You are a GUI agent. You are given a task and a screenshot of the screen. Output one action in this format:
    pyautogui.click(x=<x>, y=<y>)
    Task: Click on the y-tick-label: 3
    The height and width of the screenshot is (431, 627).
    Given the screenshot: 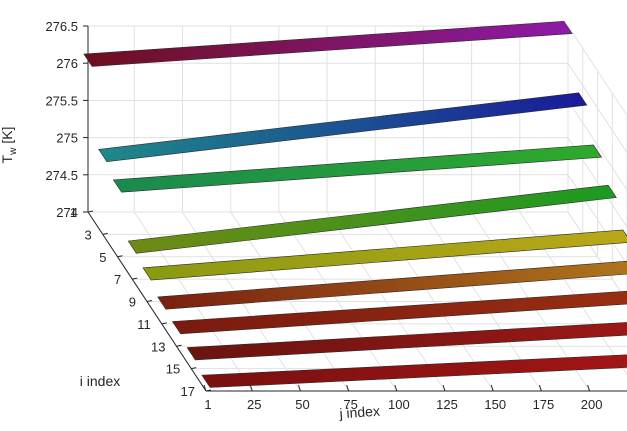 What is the action you would take?
    pyautogui.click(x=88, y=234)
    